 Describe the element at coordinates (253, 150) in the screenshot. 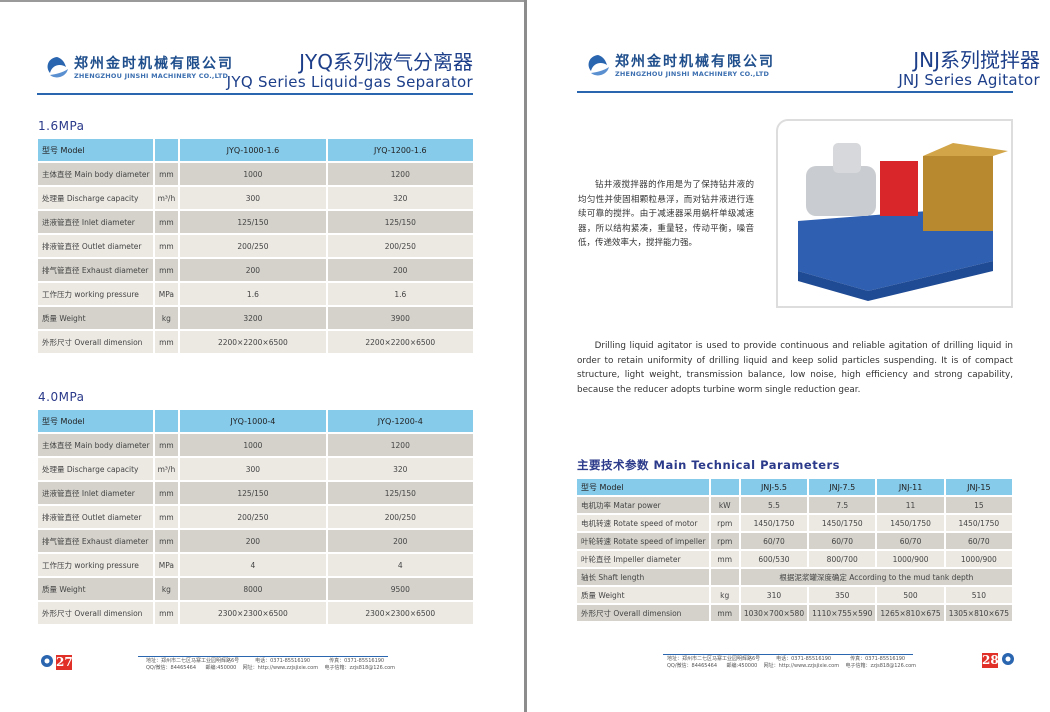

I see `value-cell: JYQ-1000-1.6` at that location.